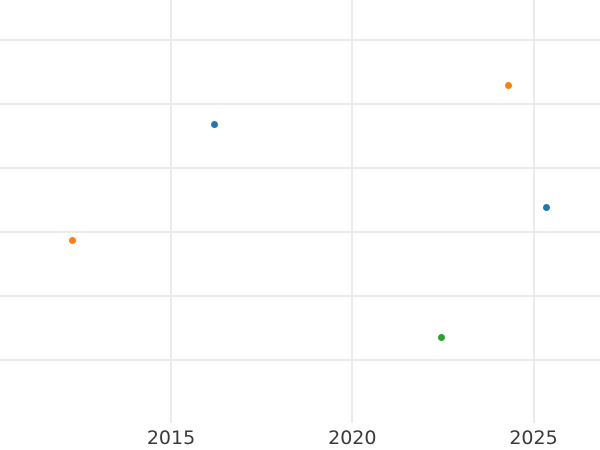 The height and width of the screenshot is (450, 600). Describe the element at coordinates (441, 337) in the screenshot. I see `data-point-green` at that location.